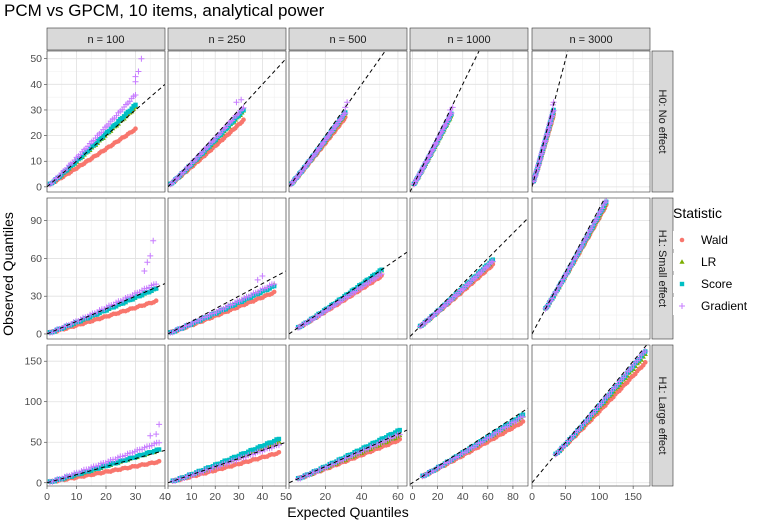 Image resolution: width=783 pixels, height=523 pixels. What do you see at coordinates (724, 306) in the screenshot?
I see `legend-label: Gradient` at bounding box center [724, 306].